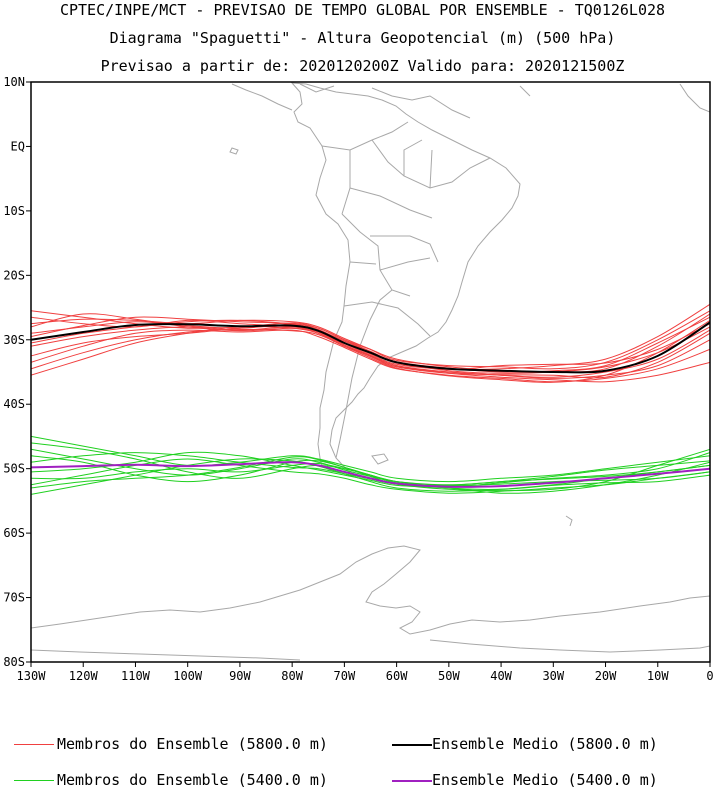 This screenshot has width=725, height=792. Describe the element at coordinates (345, 676) in the screenshot. I see `x-tick-label: 70W` at that location.